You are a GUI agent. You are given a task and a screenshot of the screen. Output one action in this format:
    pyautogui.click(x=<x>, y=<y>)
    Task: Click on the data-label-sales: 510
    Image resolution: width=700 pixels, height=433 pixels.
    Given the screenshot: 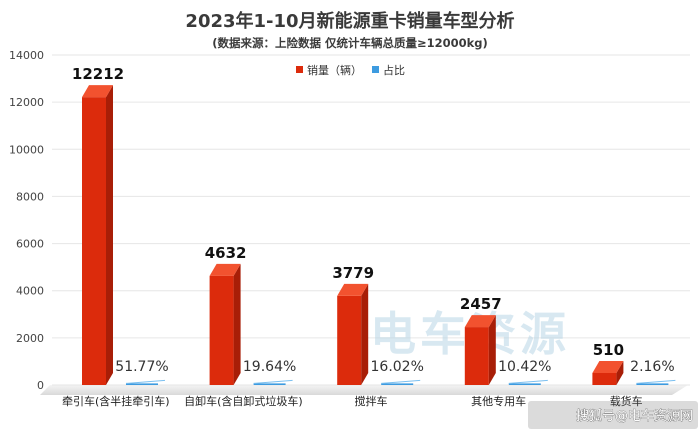 What is the action you would take?
    pyautogui.click(x=608, y=350)
    